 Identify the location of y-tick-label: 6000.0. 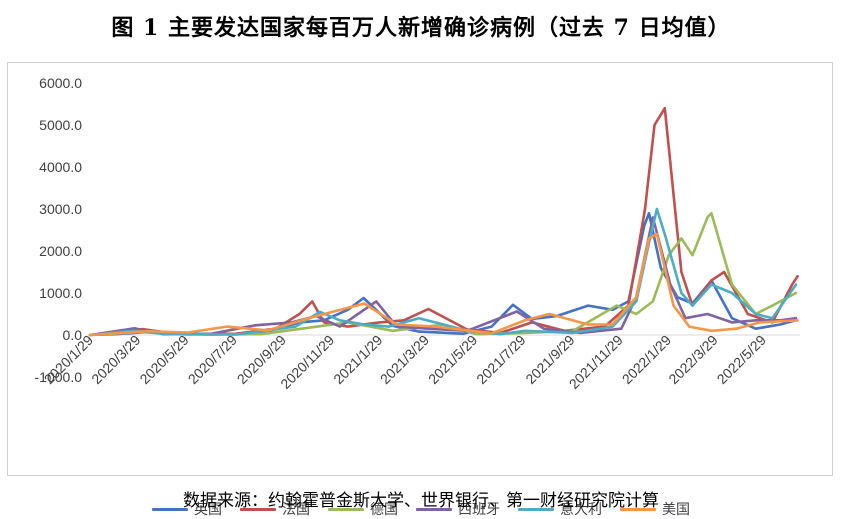
(60, 83).